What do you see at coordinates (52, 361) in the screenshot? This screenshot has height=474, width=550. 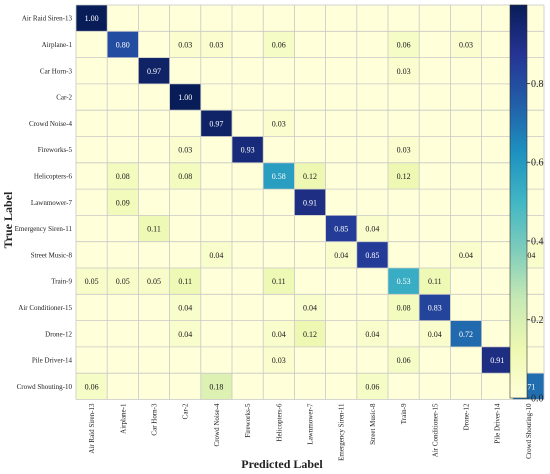 I see `row-tick-label: Pile Driver-14` at bounding box center [52, 361].